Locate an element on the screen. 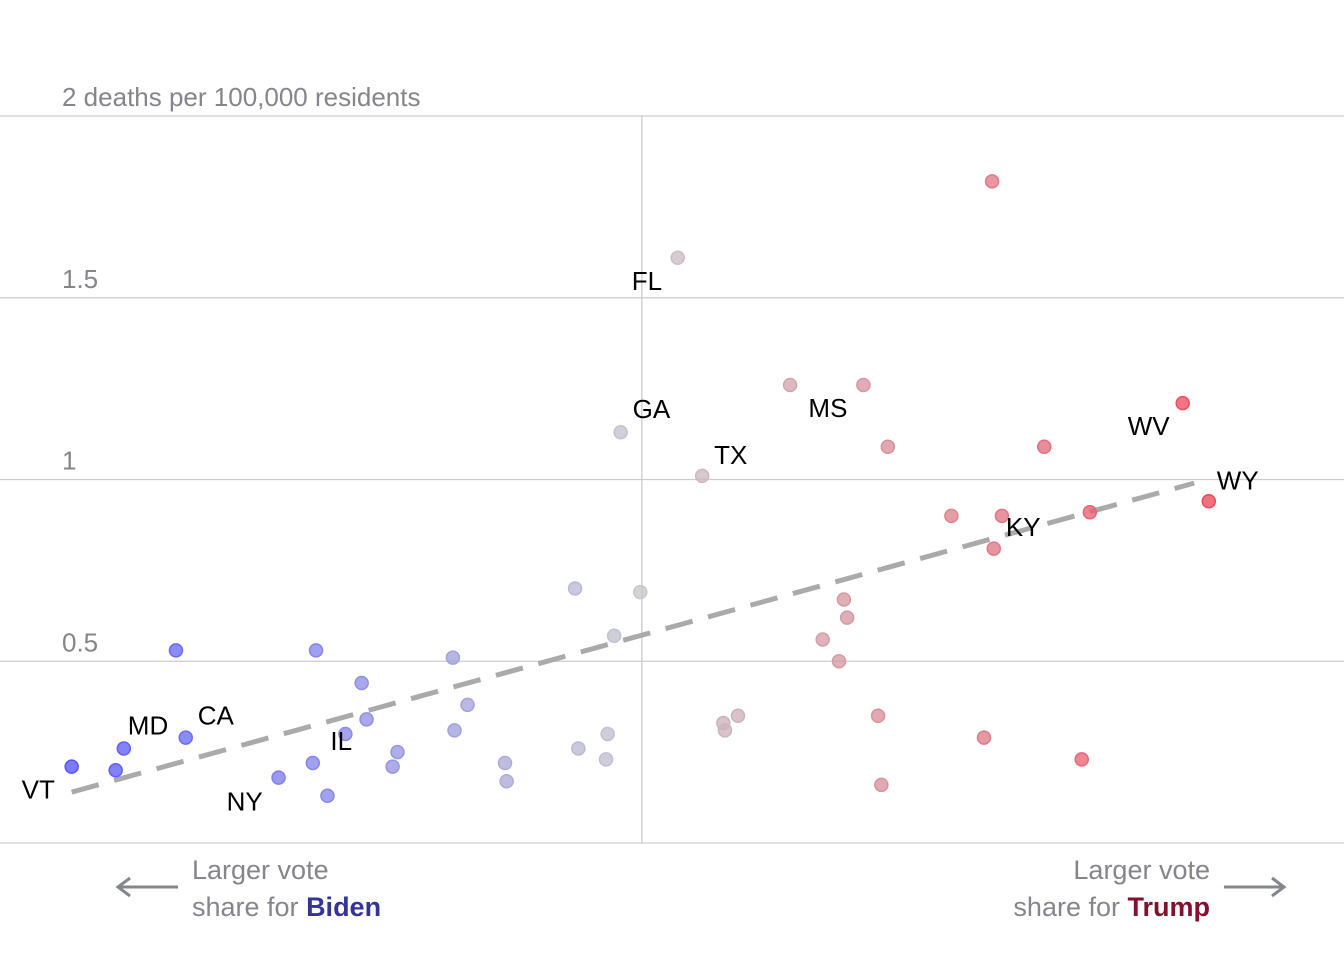 This screenshot has height=960, width=1344. data-point-vt is located at coordinates (71, 766).